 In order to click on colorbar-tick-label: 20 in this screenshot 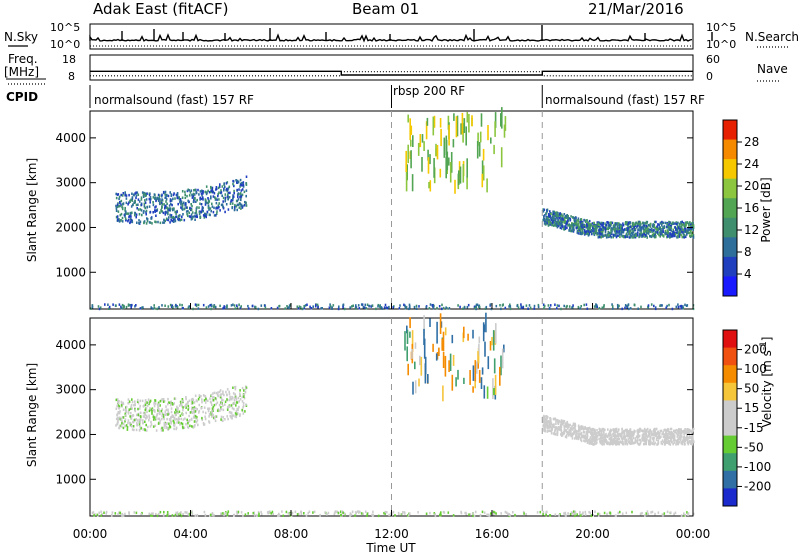, I will do `click(751, 186)`.